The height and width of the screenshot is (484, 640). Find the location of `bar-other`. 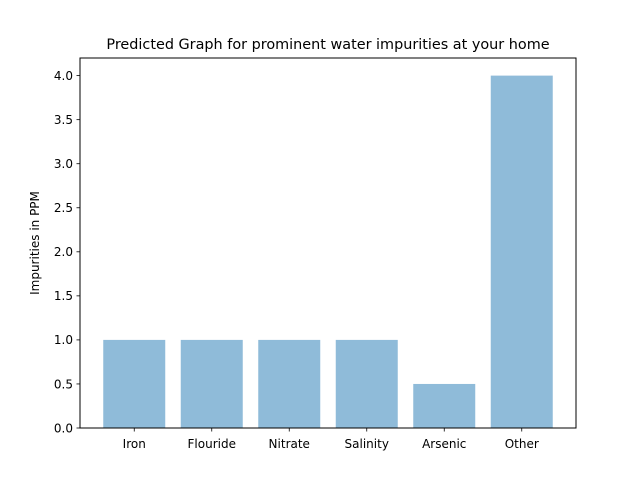

bar-other is located at coordinates (521, 251).